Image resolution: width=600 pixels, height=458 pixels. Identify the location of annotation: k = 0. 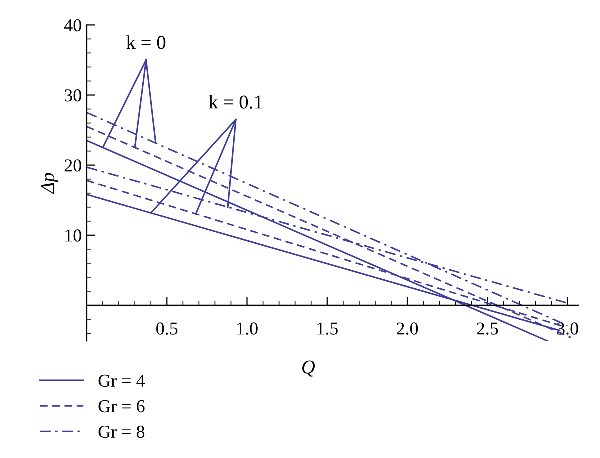
(146, 43).